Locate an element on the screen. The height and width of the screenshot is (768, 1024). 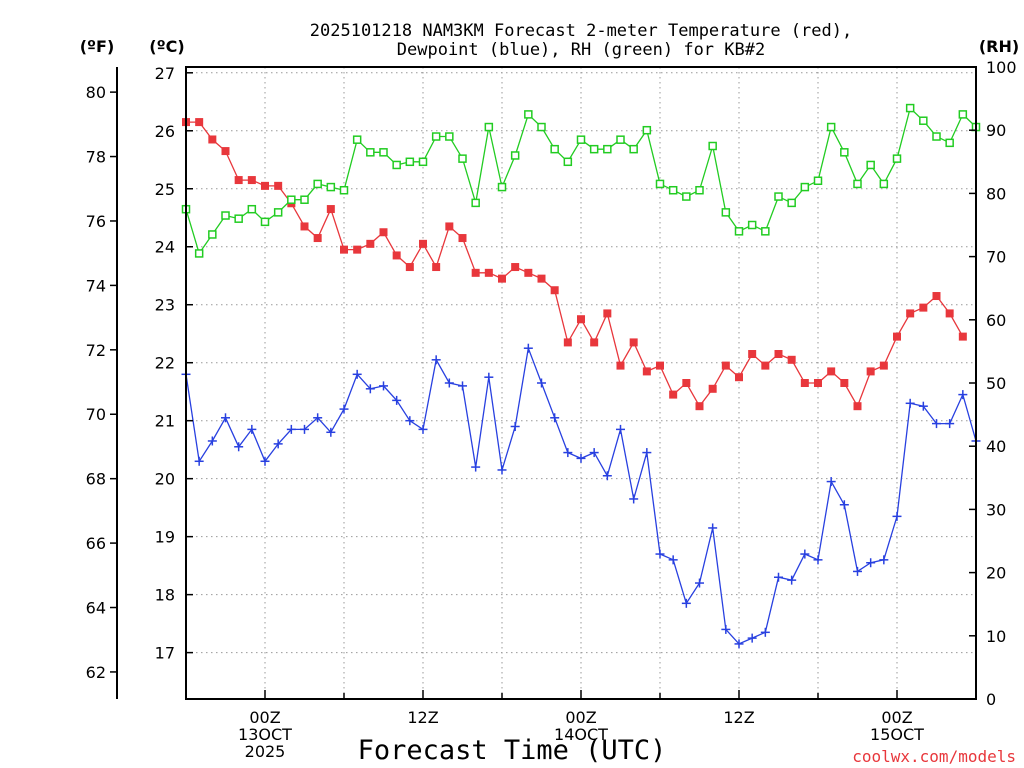
rh-tick-label: 20 is located at coordinates (996, 573).